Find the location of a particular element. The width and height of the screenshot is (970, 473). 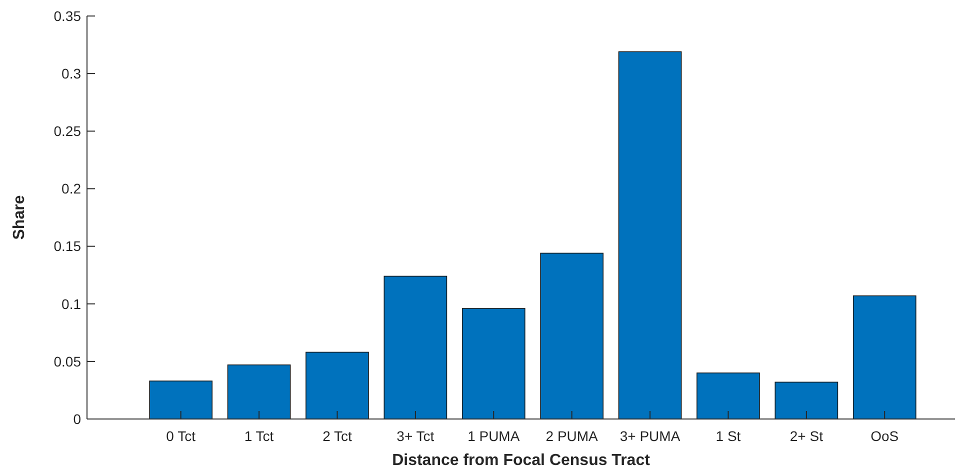

y-axis-title: Share is located at coordinates (19, 217).